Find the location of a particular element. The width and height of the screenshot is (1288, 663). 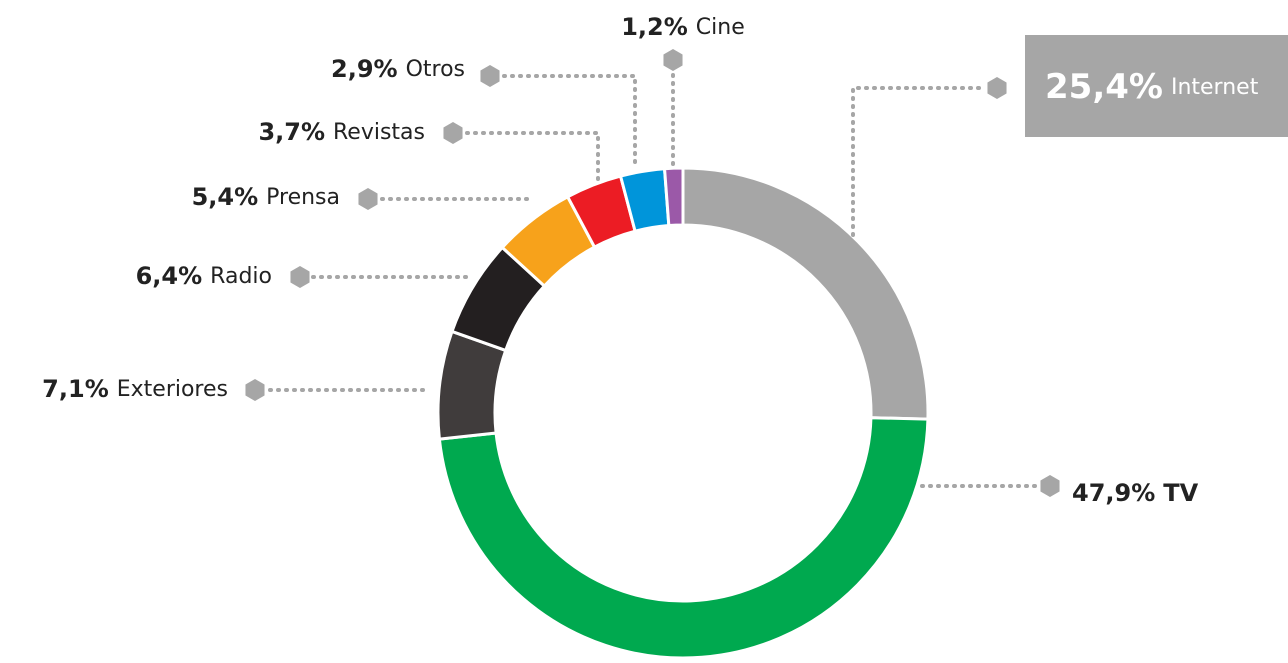

category-label: Radio is located at coordinates (241, 276).